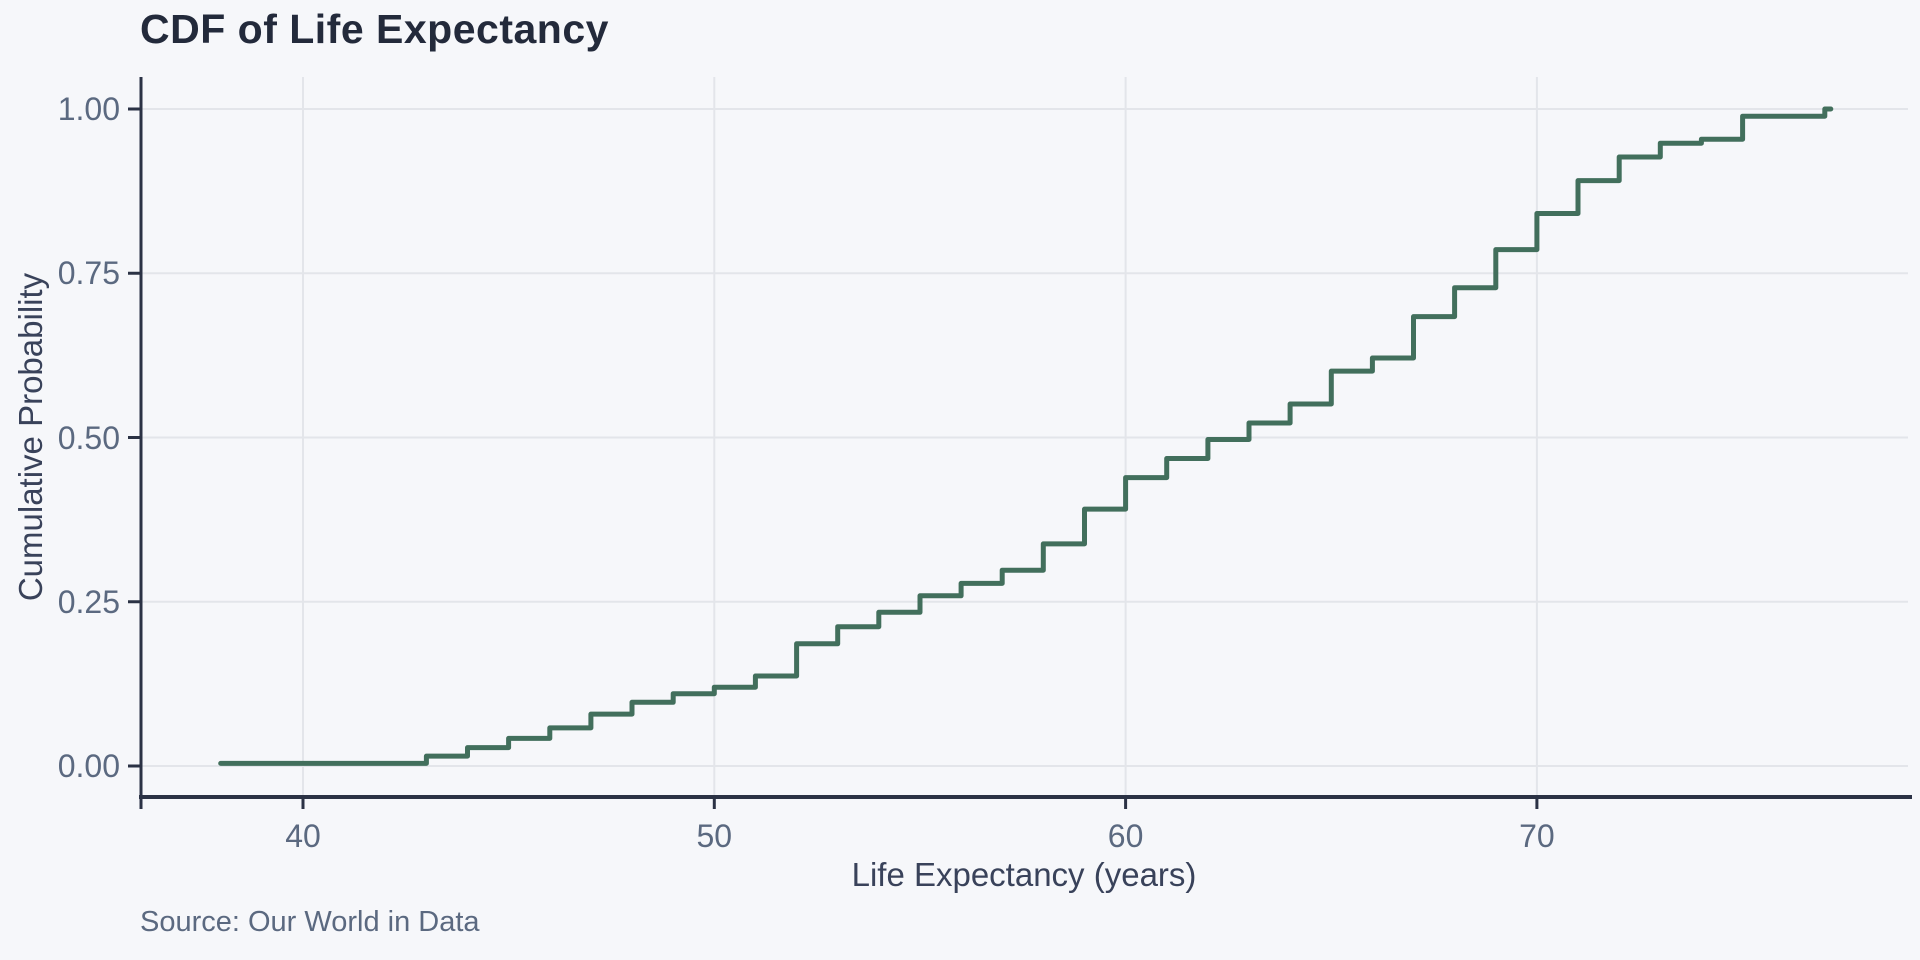 Image resolution: width=1920 pixels, height=960 pixels. Describe the element at coordinates (88, 273) in the screenshot. I see `y-tick-label-0.75: 0.75` at that location.